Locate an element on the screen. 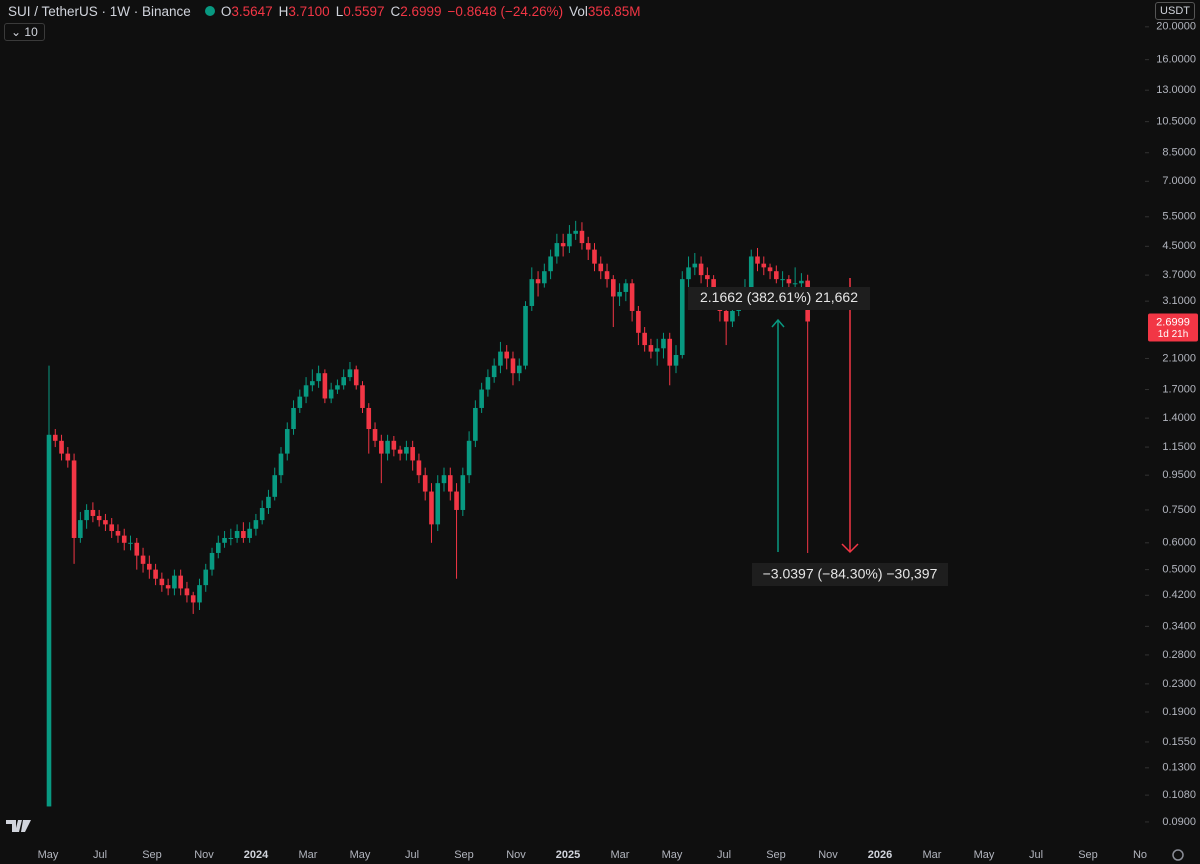  y-tick-label: 1.7000 is located at coordinates (1179, 389).